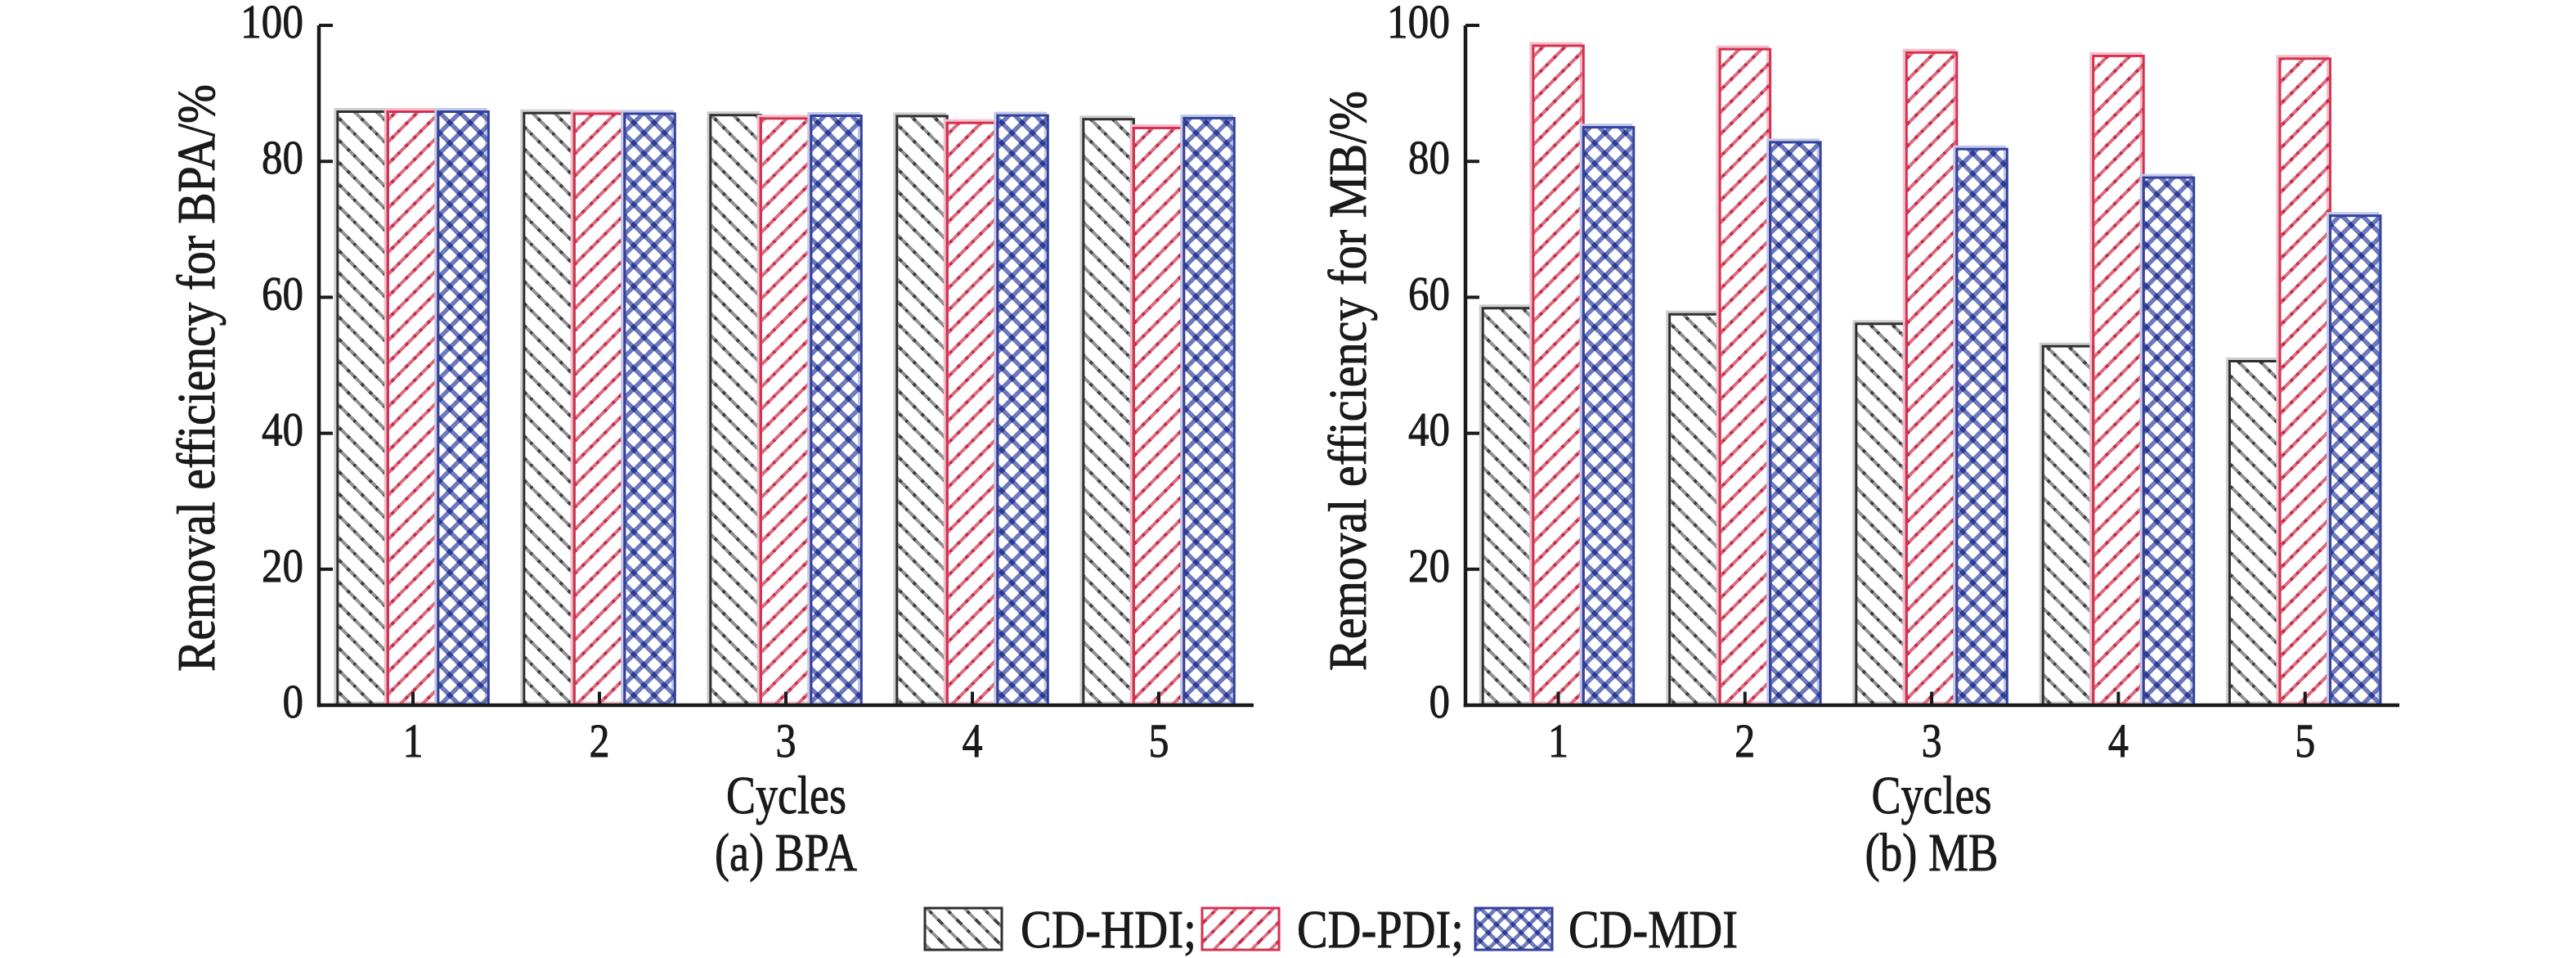 The width and height of the screenshot is (2576, 958). I want to click on svg-text: (a) BPA, so click(786, 853).